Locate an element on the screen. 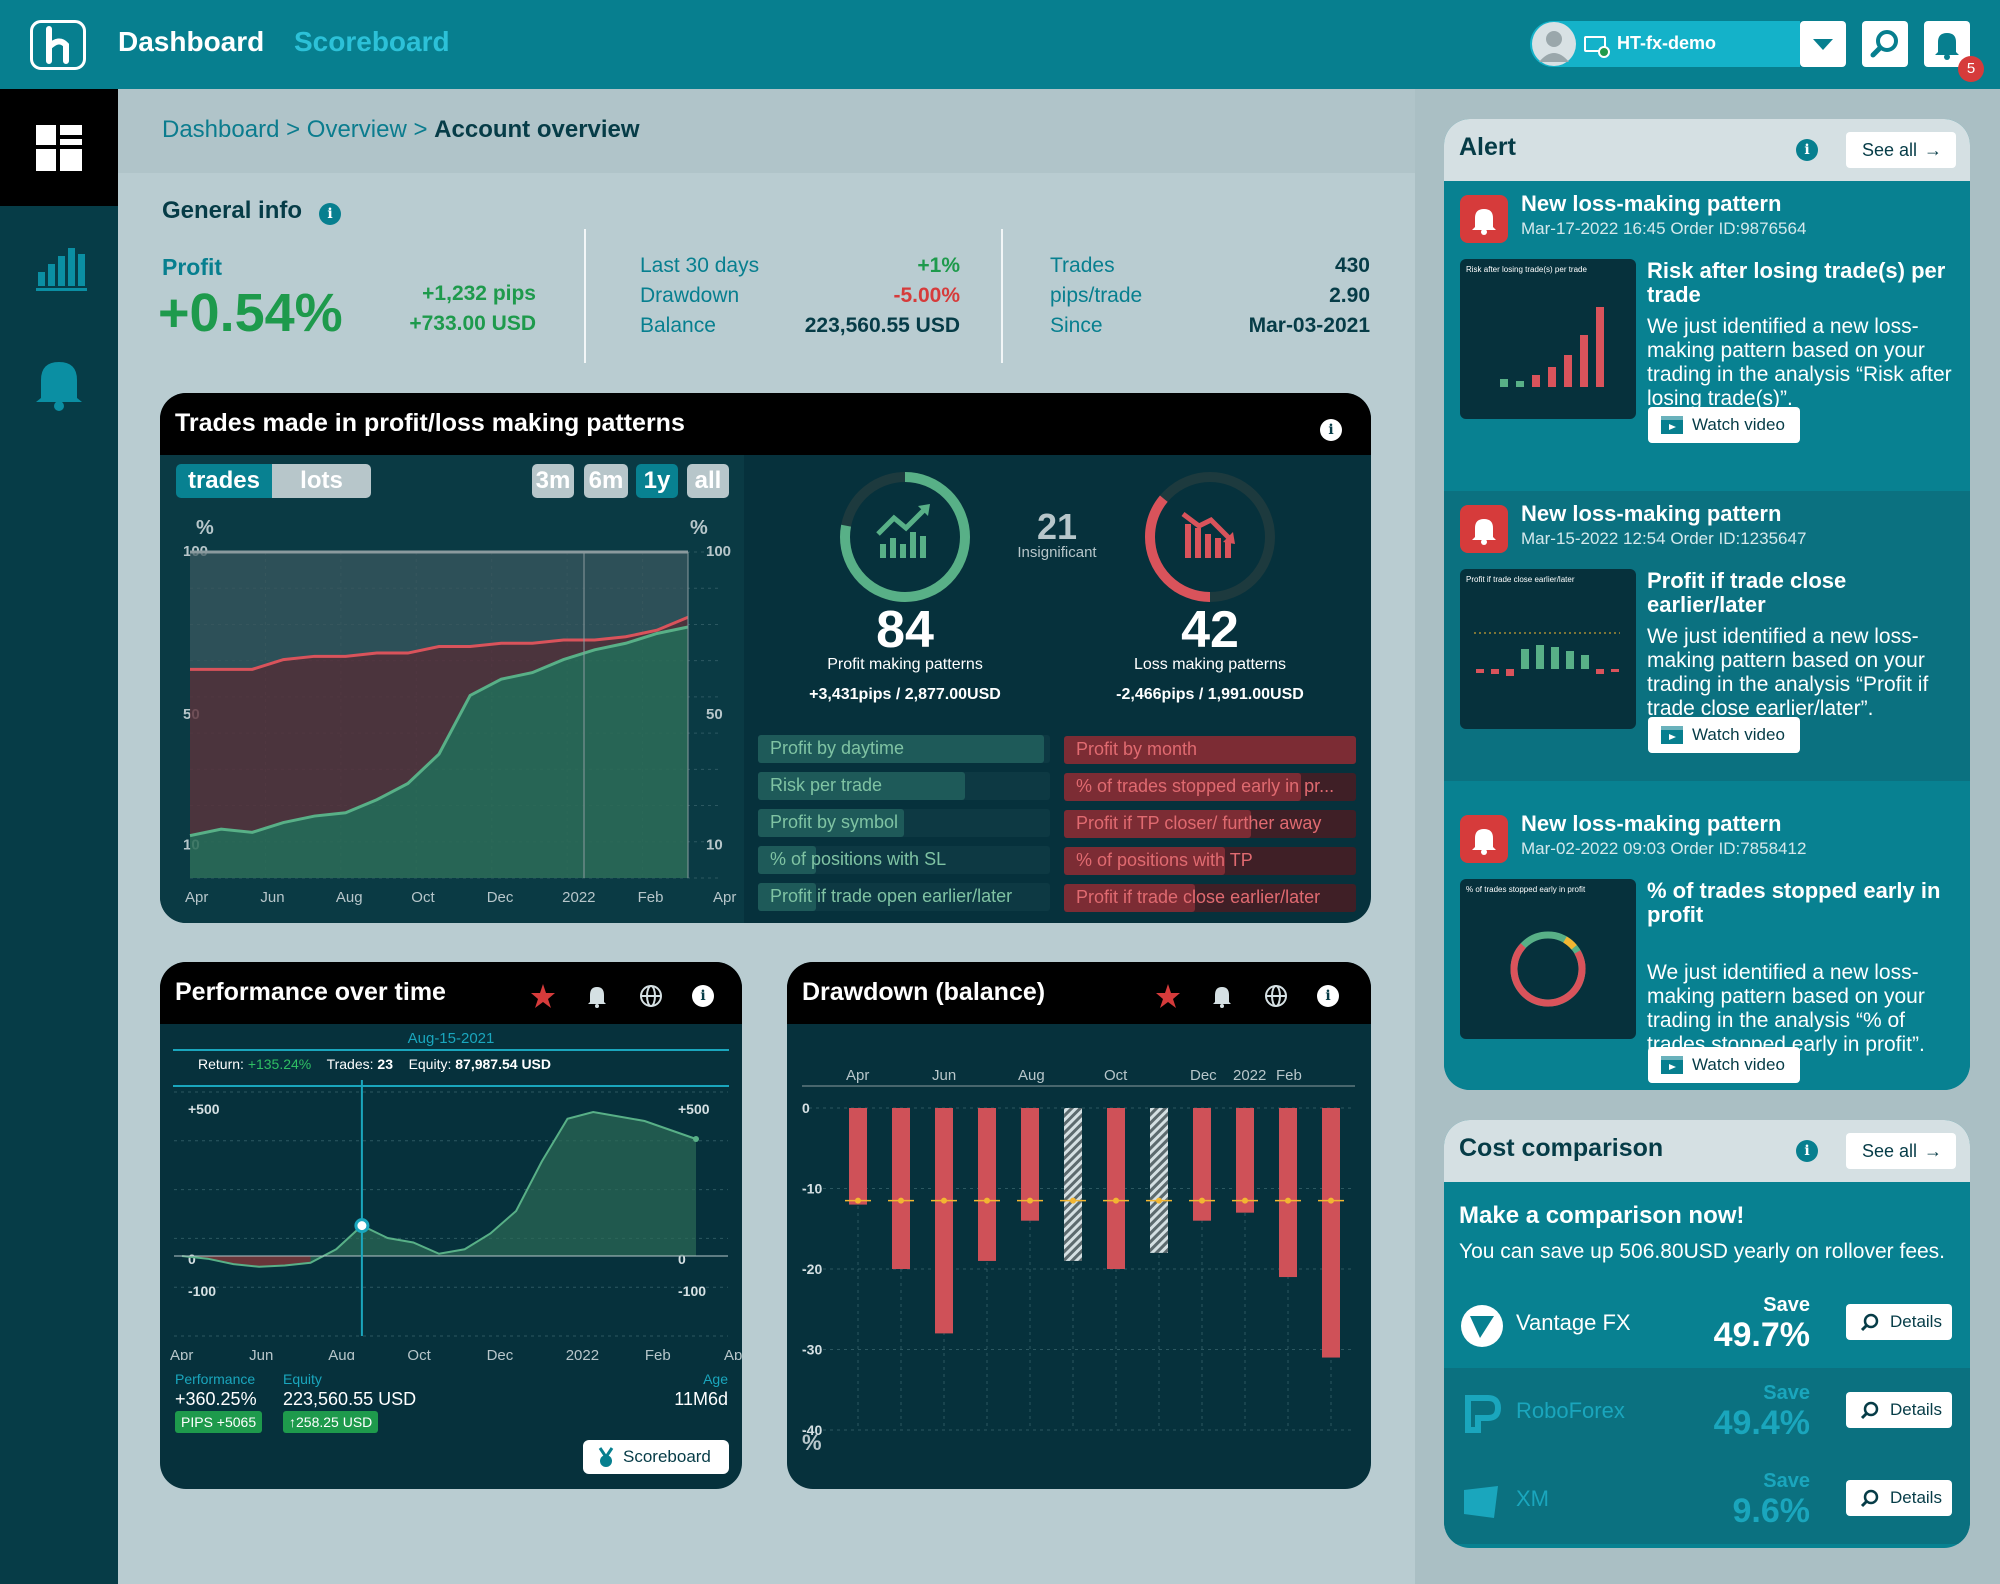 This screenshot has width=2000, height=1584. profit-pattern-item: Profit if trade open earlier/later is located at coordinates (904, 897).